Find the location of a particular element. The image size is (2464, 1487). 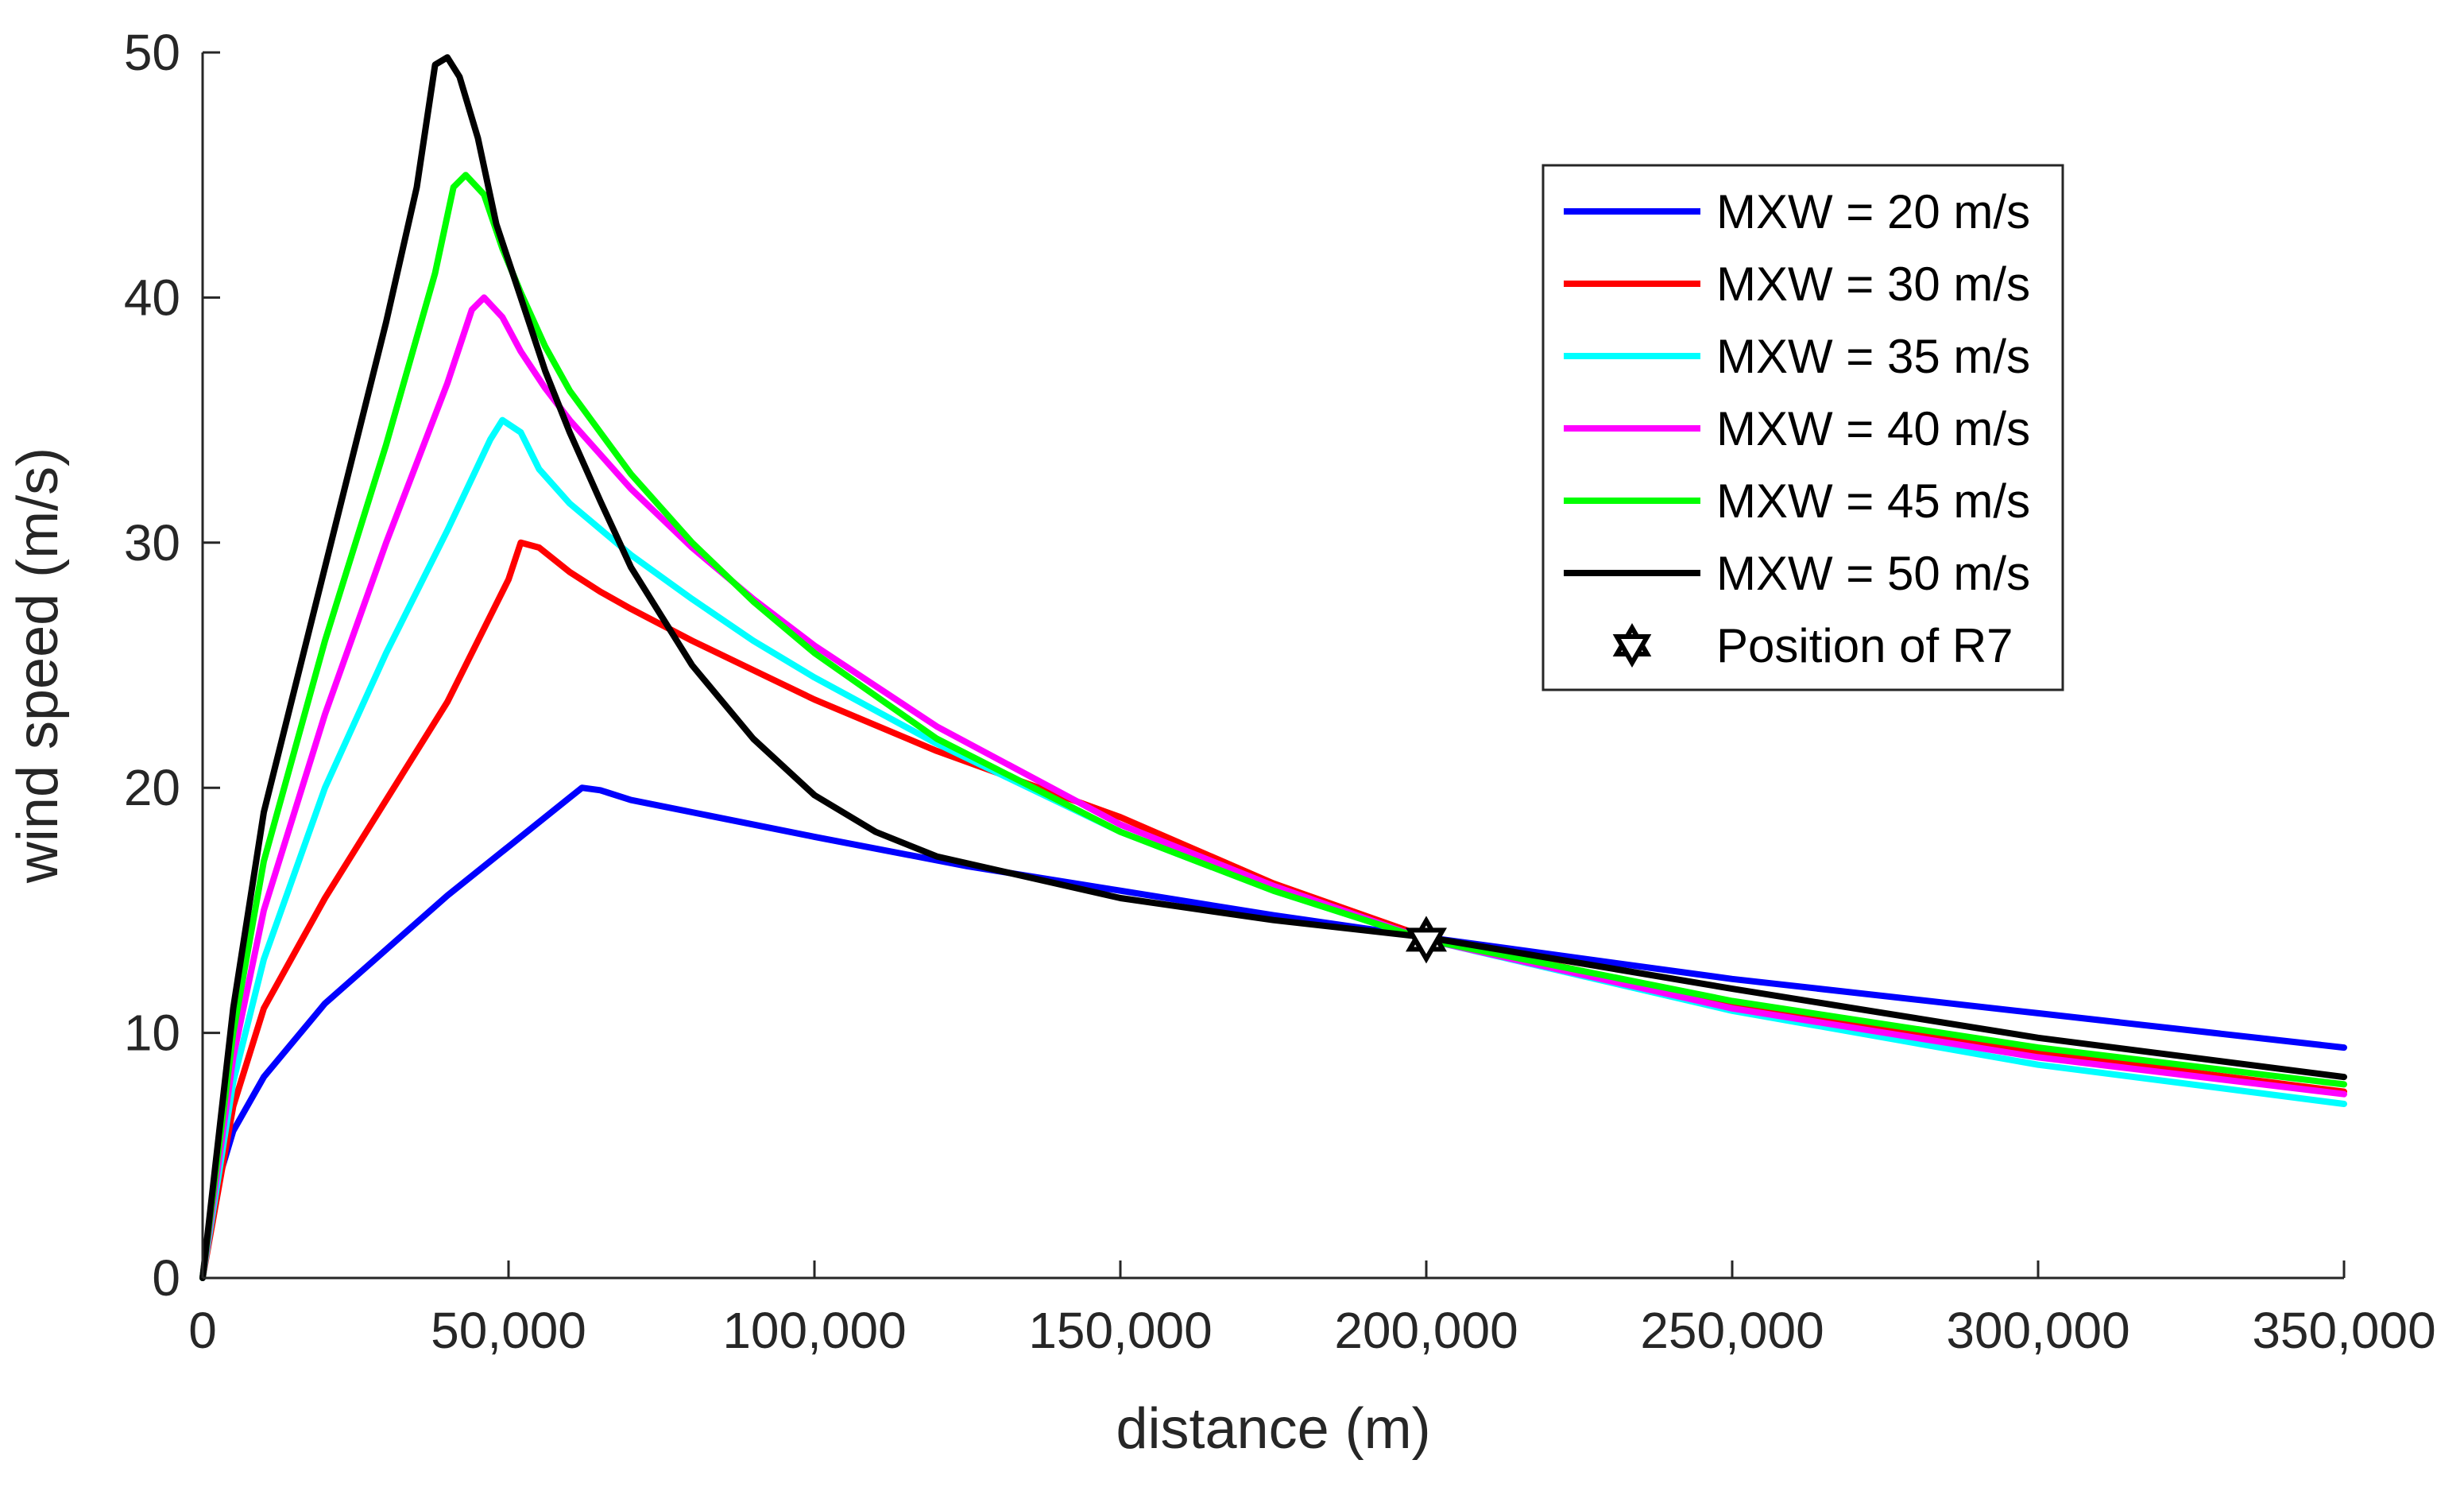

x-tick-label: 300,000 is located at coordinates (2037, 1330).